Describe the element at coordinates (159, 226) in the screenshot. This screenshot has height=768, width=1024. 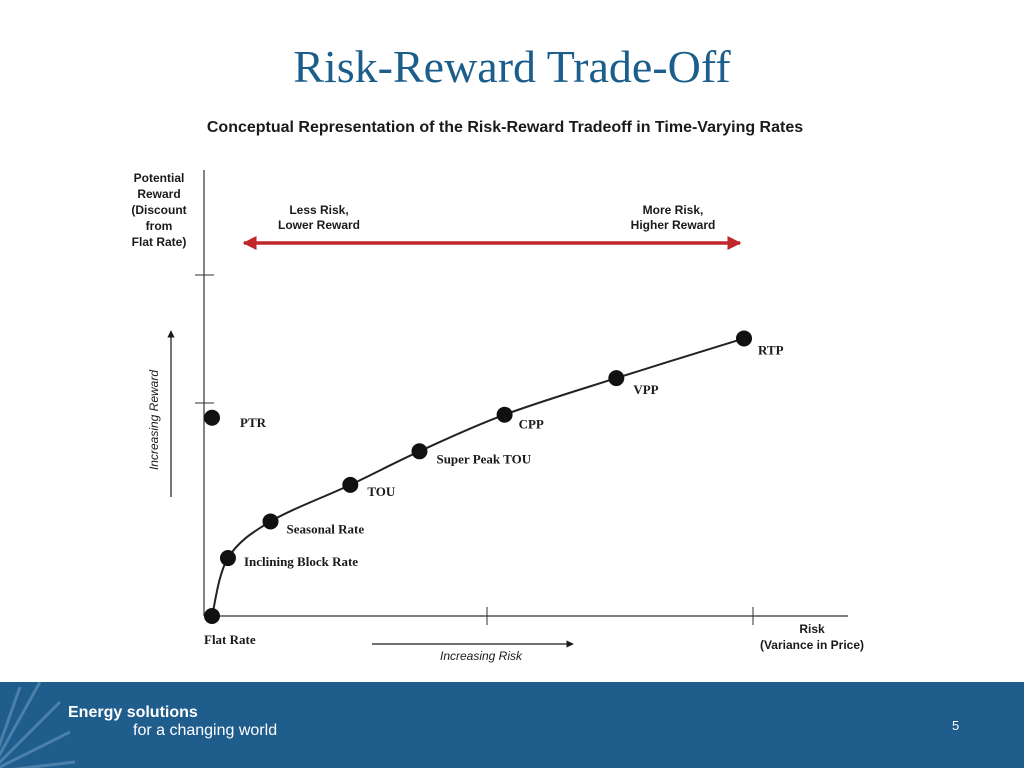
I see `y-axis-label-line: from` at that location.